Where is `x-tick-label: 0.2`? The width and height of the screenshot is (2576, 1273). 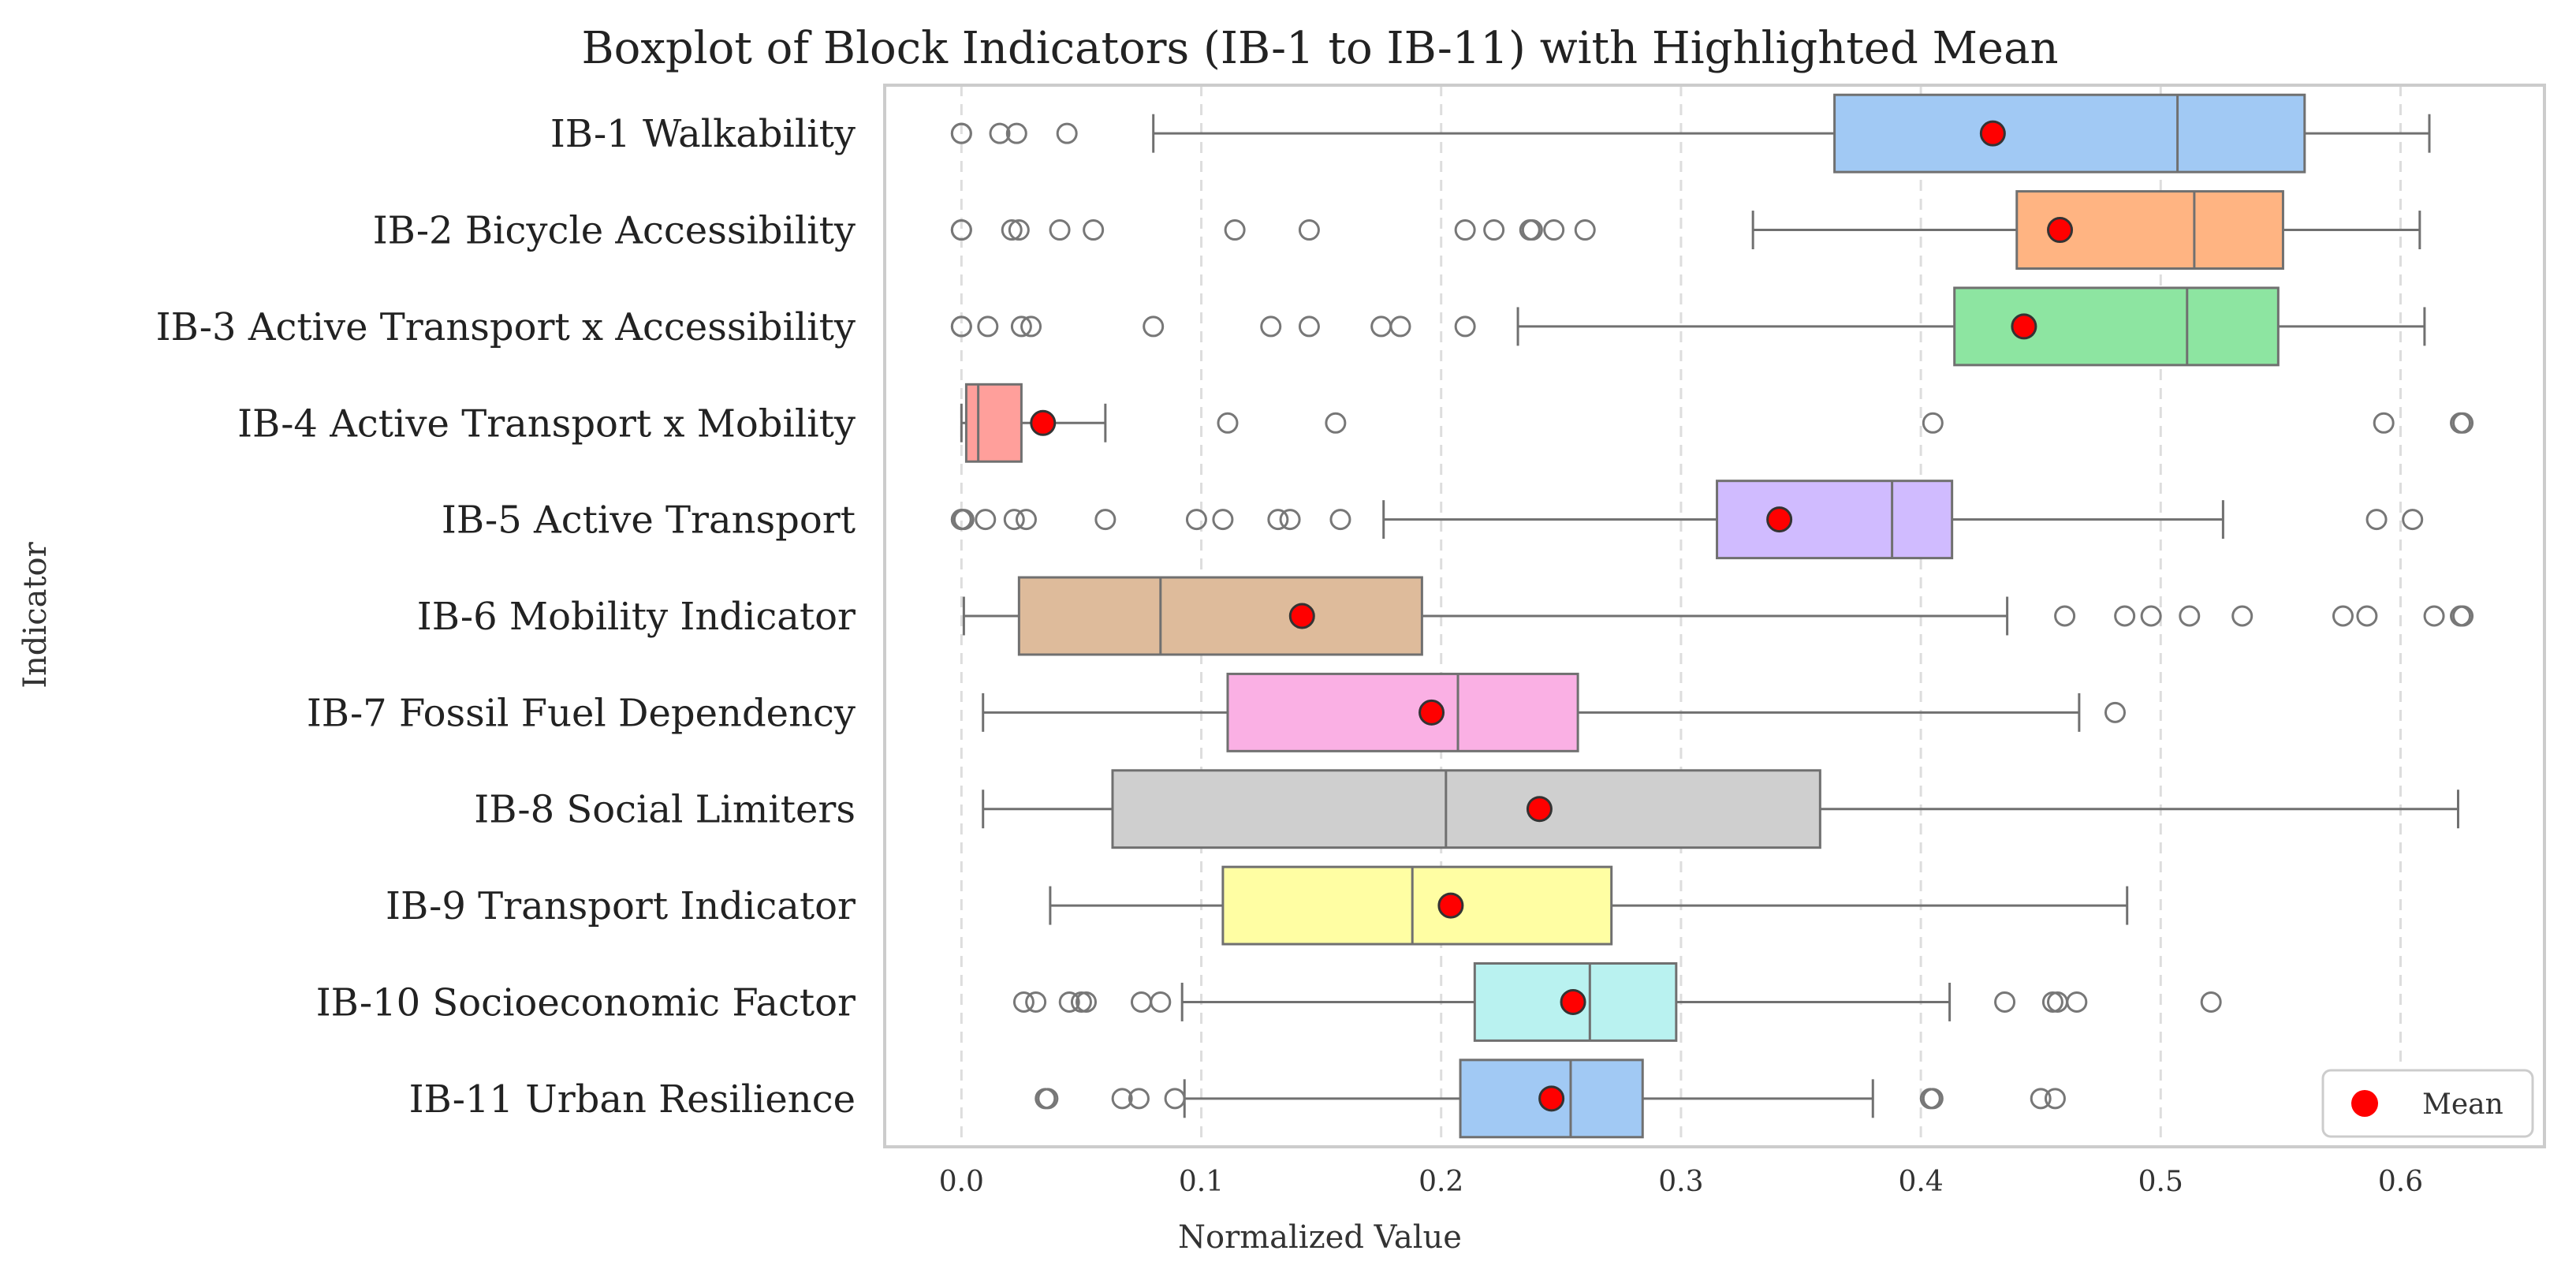 x-tick-label: 0.2 is located at coordinates (1441, 1182).